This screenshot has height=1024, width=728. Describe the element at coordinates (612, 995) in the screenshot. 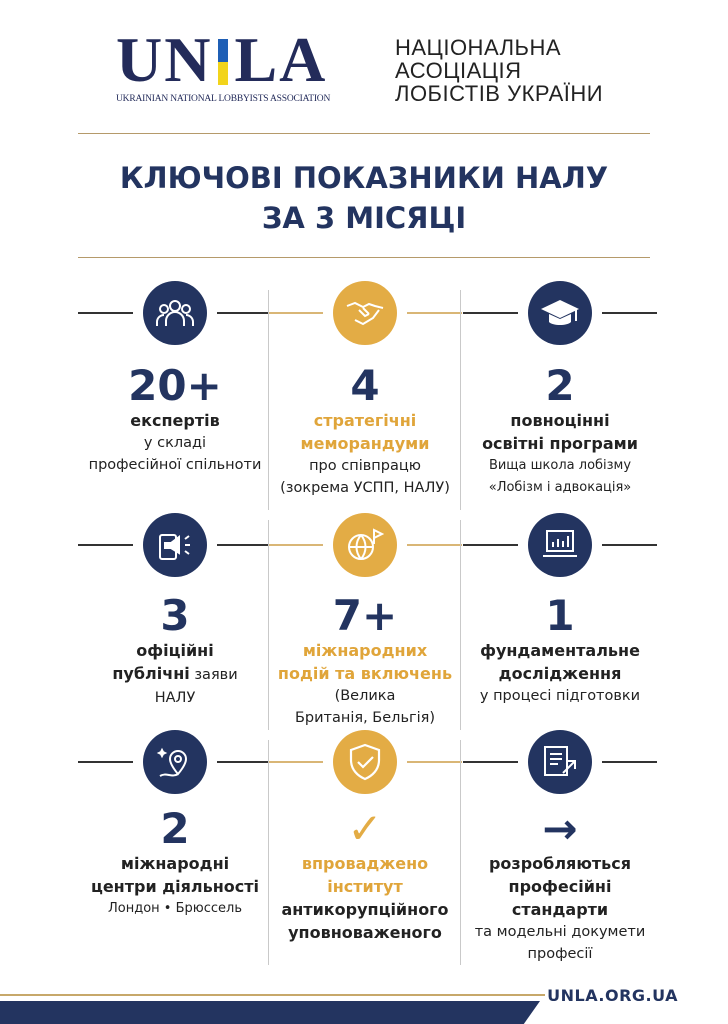

I see `footer-url: UNLA.ORG.UA` at that location.